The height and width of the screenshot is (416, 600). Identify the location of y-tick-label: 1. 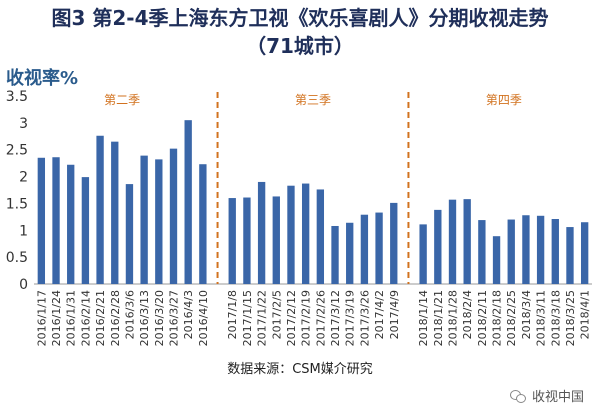
(23, 231).